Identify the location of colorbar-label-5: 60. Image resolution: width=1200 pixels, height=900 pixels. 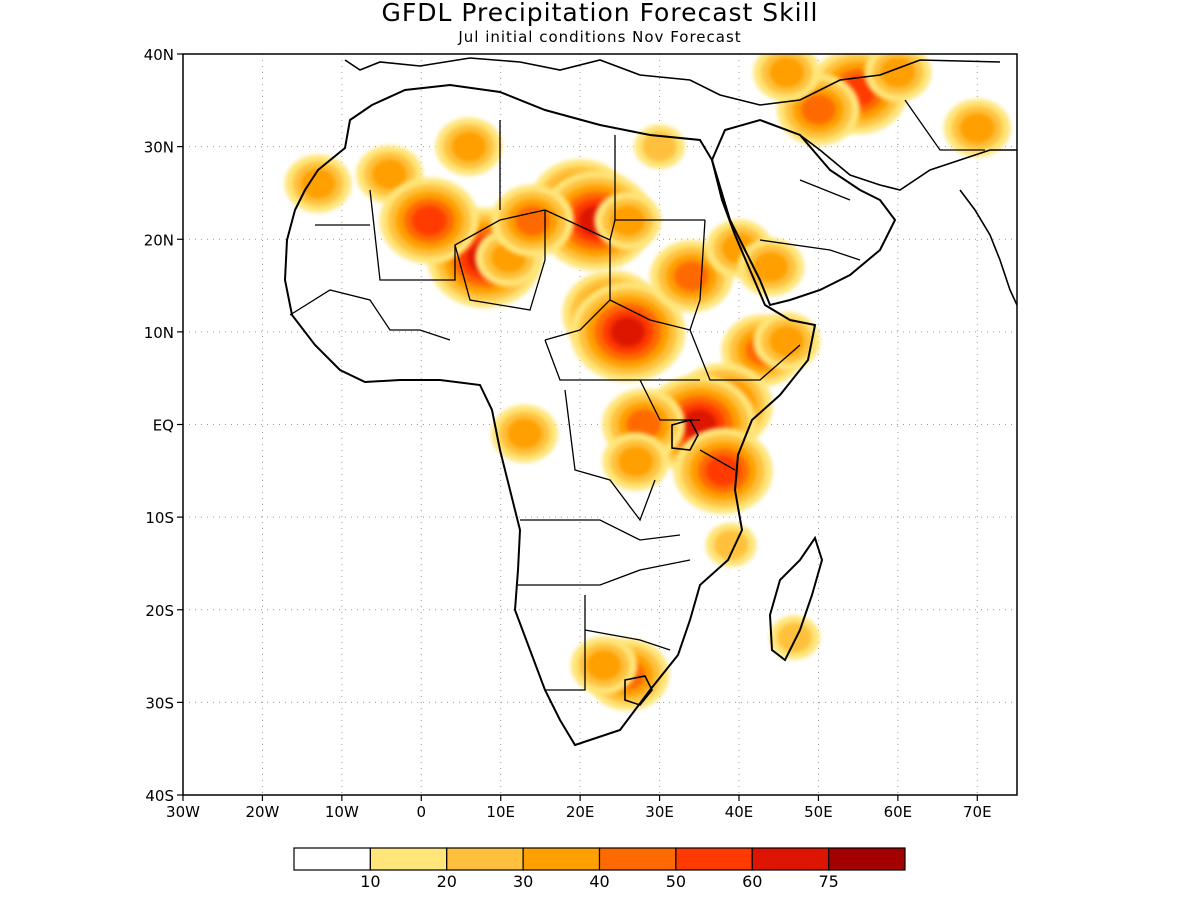
(752, 881).